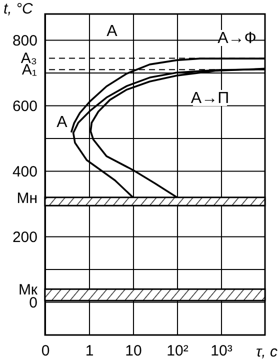 This screenshot has width=278, height=363. What do you see at coordinates (267, 352) in the screenshot?
I see `x-axis-title: τ, c` at bounding box center [267, 352].